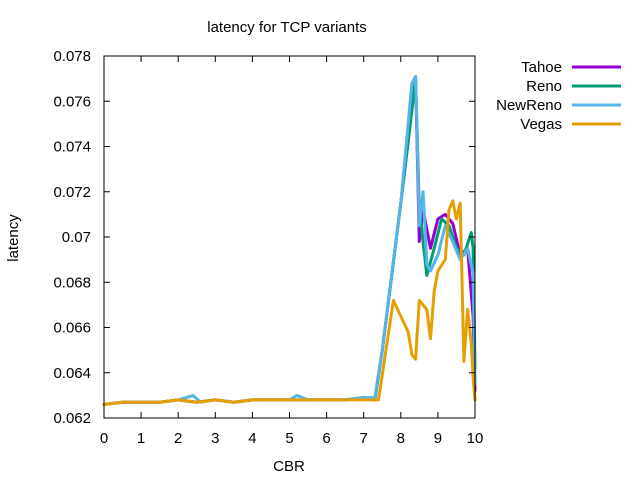 The image size is (640, 480). Describe the element at coordinates (558, 96) in the screenshot. I see `legend: Tahoe Reno NewReno Vegas` at that location.